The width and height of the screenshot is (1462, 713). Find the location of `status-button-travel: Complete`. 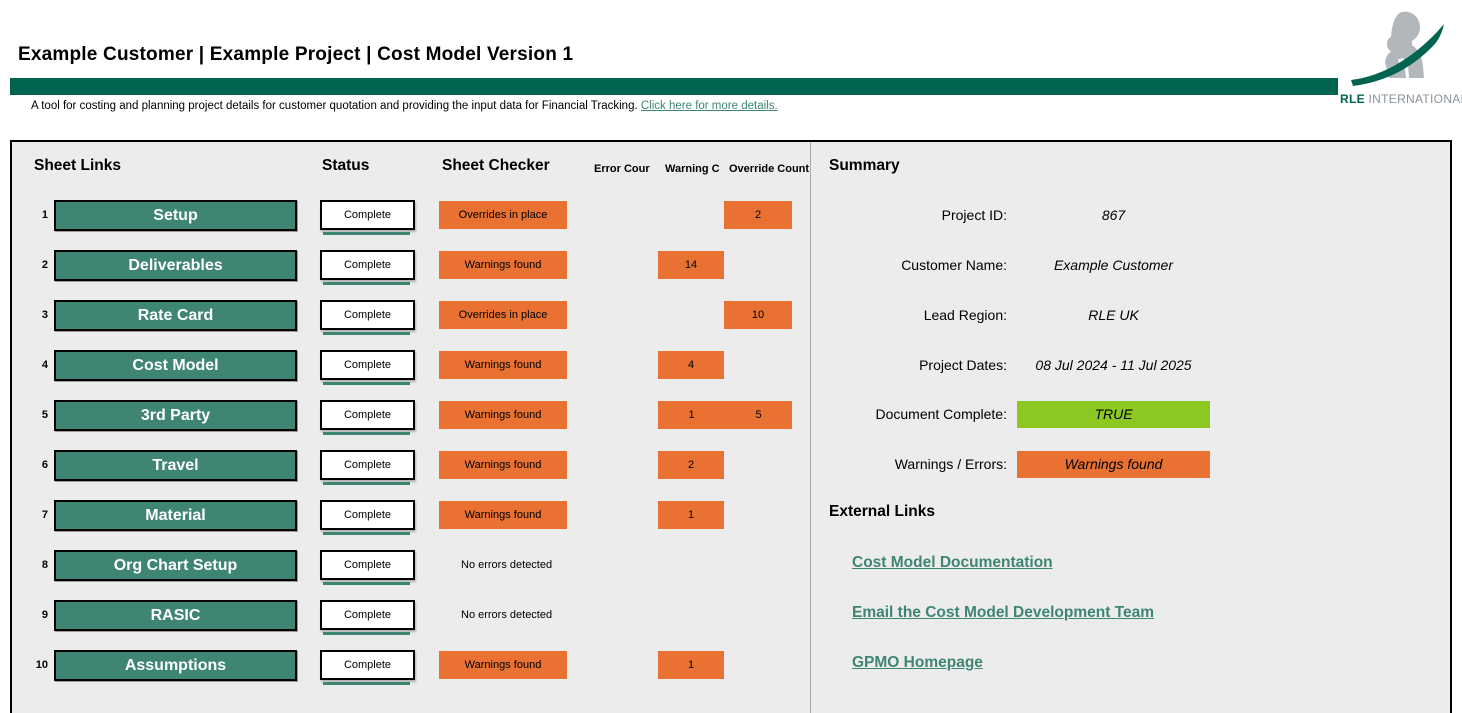

status-button-travel: Complete is located at coordinates (367, 467).